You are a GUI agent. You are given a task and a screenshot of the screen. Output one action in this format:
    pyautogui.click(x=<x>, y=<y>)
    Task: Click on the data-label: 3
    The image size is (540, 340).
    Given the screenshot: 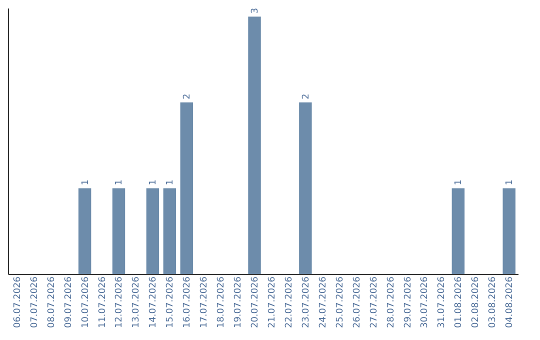 What is the action you would take?
    pyautogui.click(x=255, y=11)
    